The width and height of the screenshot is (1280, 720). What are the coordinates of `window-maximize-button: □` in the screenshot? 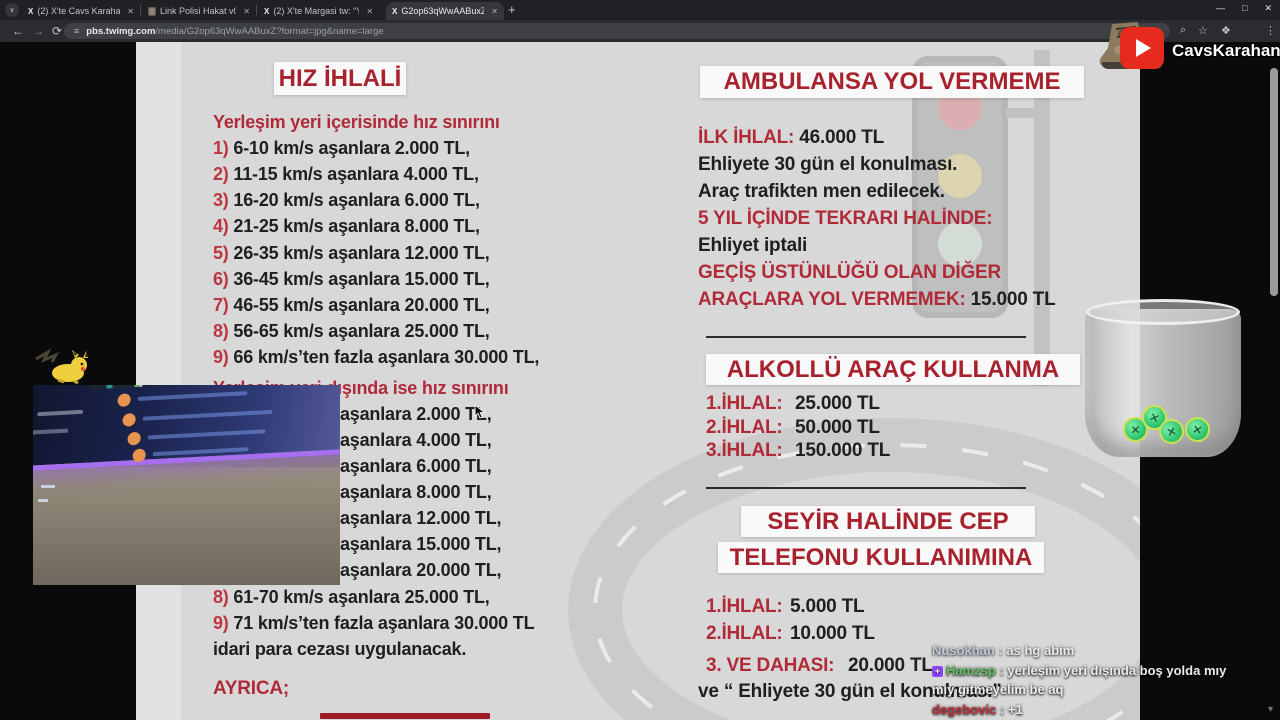 It's located at (1245, 8).